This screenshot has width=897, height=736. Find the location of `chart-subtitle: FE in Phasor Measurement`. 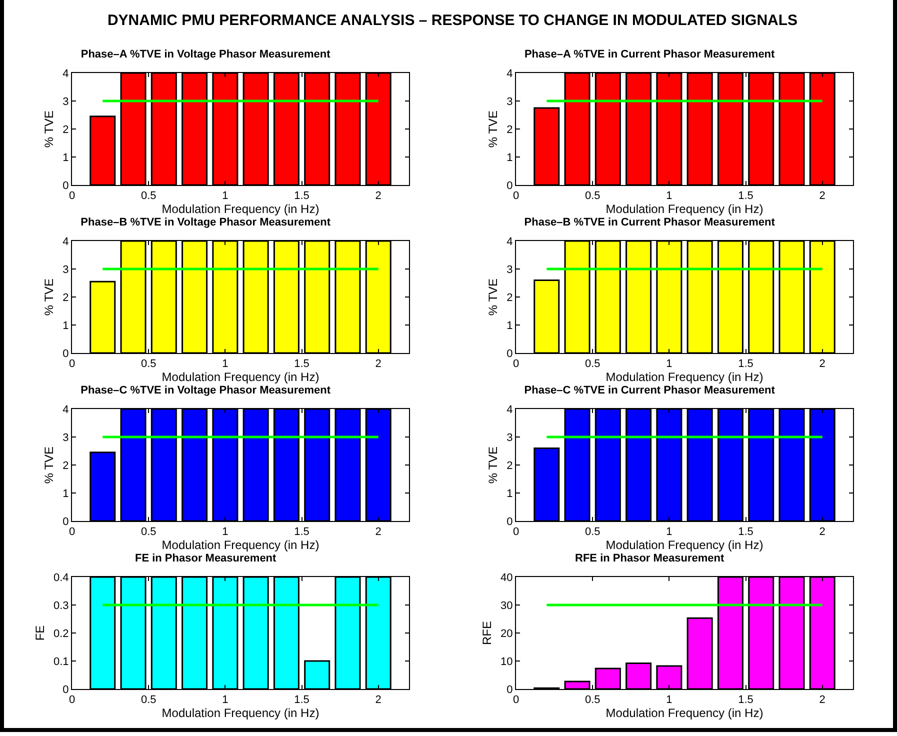

chart-subtitle: FE in Phasor Measurement is located at coordinates (205, 558).